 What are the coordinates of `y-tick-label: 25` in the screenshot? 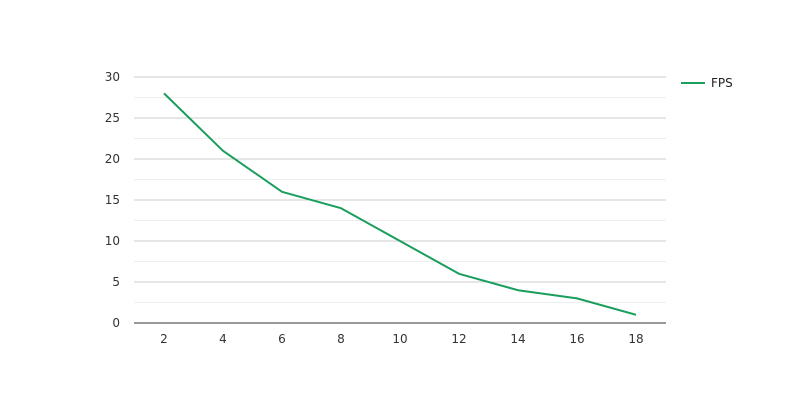 It's located at (112, 118).